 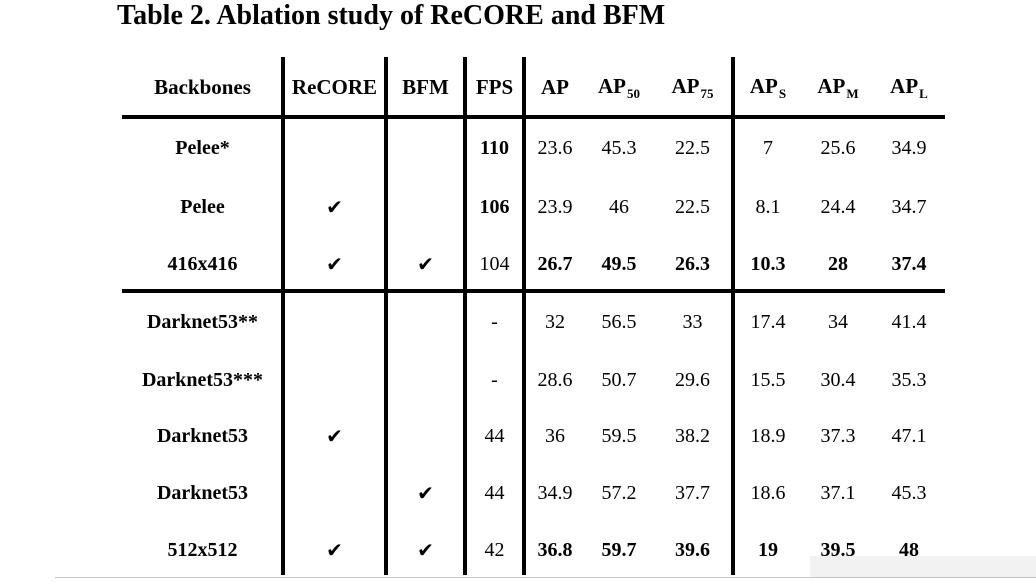 I want to click on cell-r8-ap: 36.8, so click(x=555, y=549).